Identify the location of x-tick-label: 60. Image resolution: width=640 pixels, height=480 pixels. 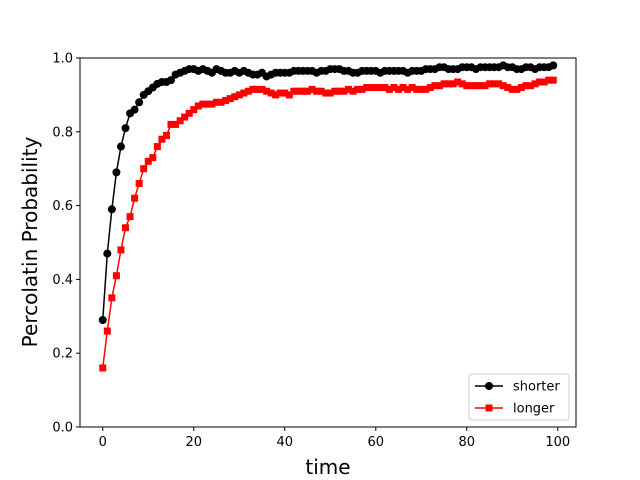
(376, 442).